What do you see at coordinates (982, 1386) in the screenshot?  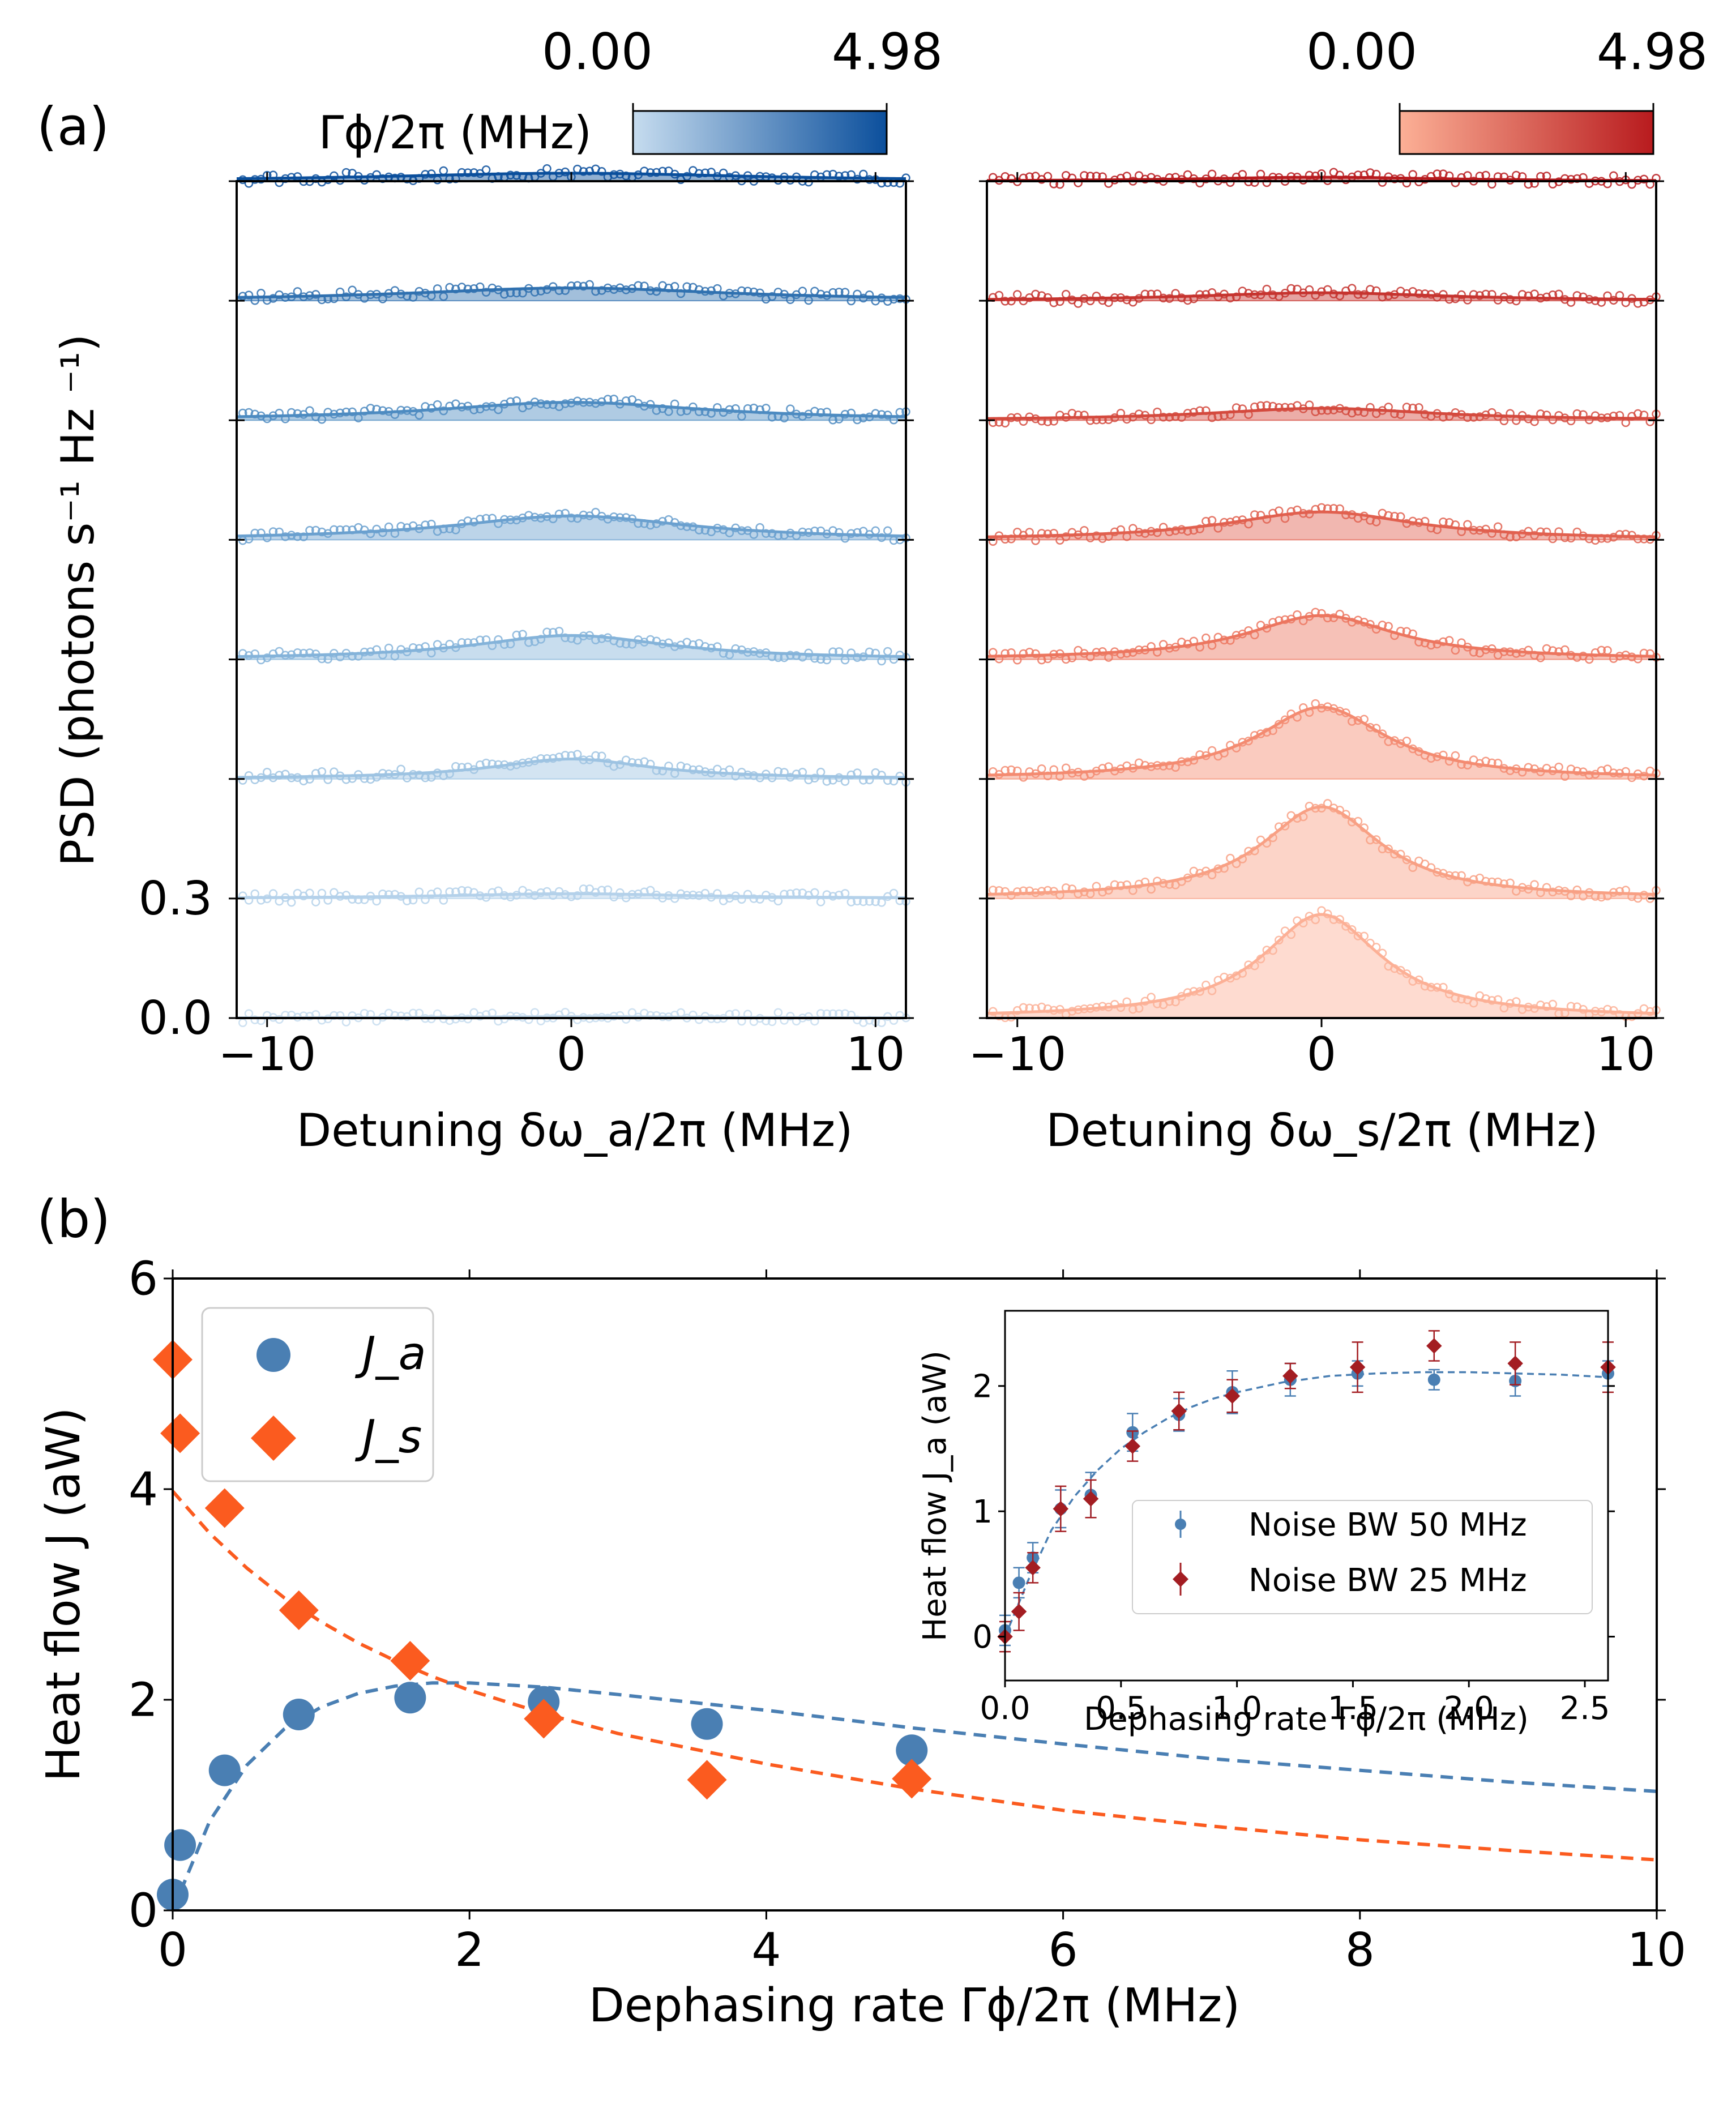 I see `ytick-label-2: 2` at bounding box center [982, 1386].